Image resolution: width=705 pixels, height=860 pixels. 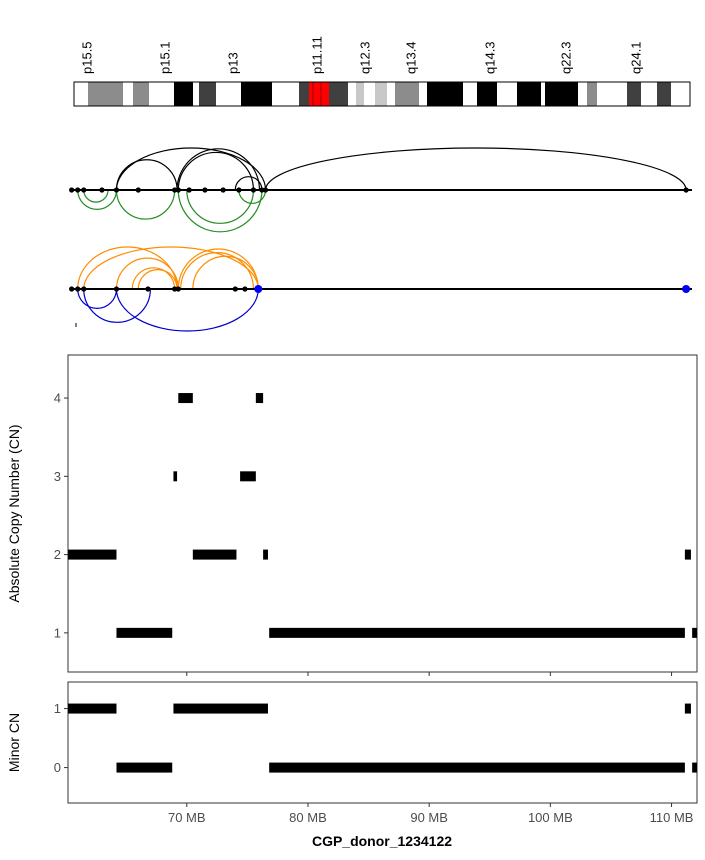 What do you see at coordinates (57, 767) in the screenshot?
I see `y-tick-label: 0` at bounding box center [57, 767].